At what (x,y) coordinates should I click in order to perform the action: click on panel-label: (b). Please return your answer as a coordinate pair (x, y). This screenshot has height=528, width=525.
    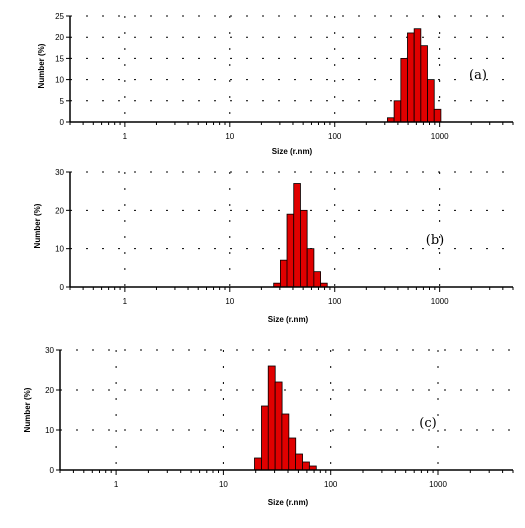
    Looking at the image, I should click on (435, 240).